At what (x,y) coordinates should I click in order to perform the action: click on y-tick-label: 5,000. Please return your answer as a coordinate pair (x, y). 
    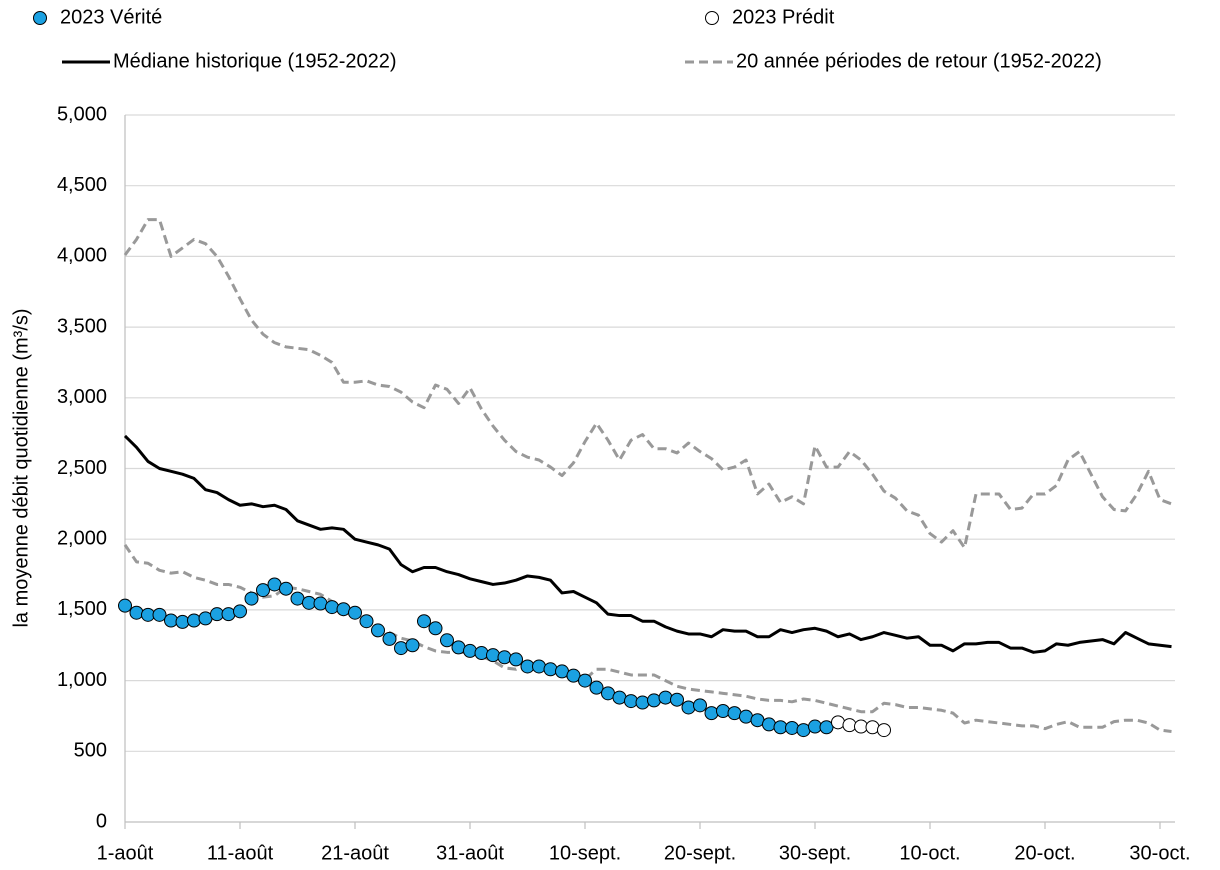
    Looking at the image, I should click on (82, 114).